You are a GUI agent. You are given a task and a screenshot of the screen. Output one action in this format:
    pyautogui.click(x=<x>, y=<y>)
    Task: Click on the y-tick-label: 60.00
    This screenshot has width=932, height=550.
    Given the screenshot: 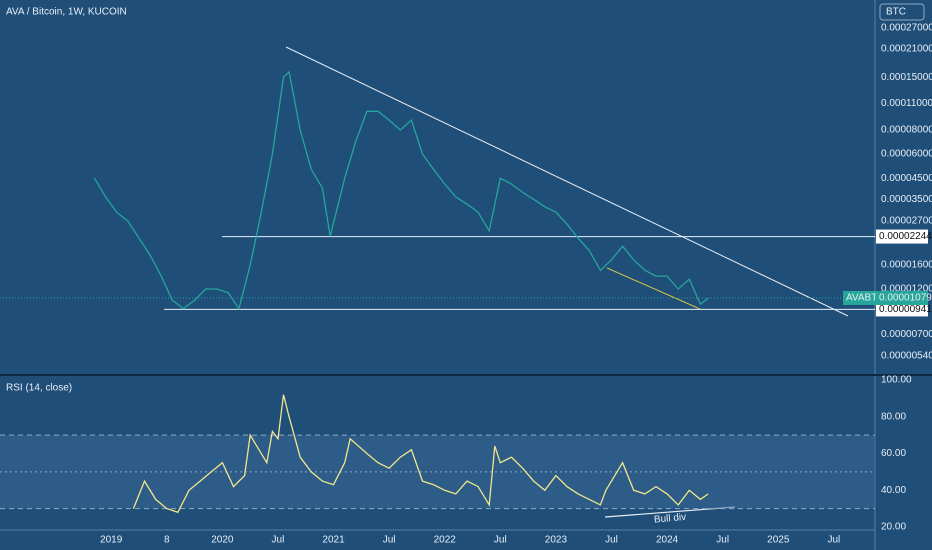 What is the action you would take?
    pyautogui.click(x=893, y=453)
    